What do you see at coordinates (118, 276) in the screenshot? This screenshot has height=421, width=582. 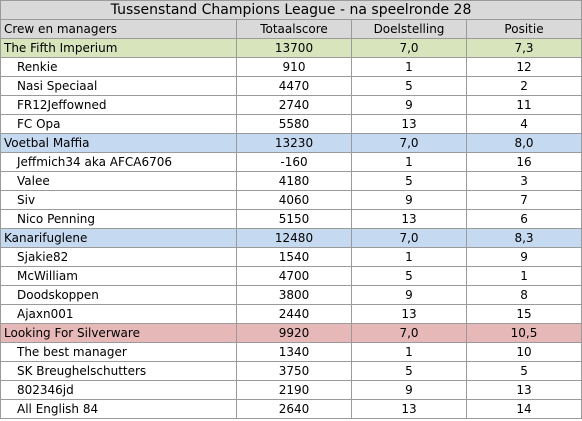 I see `manager-name: McWilliam` at bounding box center [118, 276].